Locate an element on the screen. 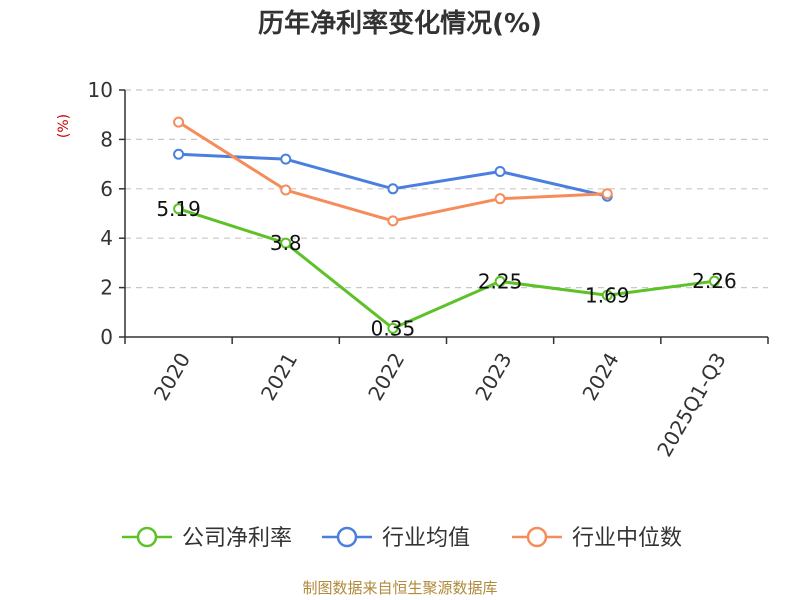 This screenshot has height=600, width=800. x-tick-label: 2021 is located at coordinates (279, 377).